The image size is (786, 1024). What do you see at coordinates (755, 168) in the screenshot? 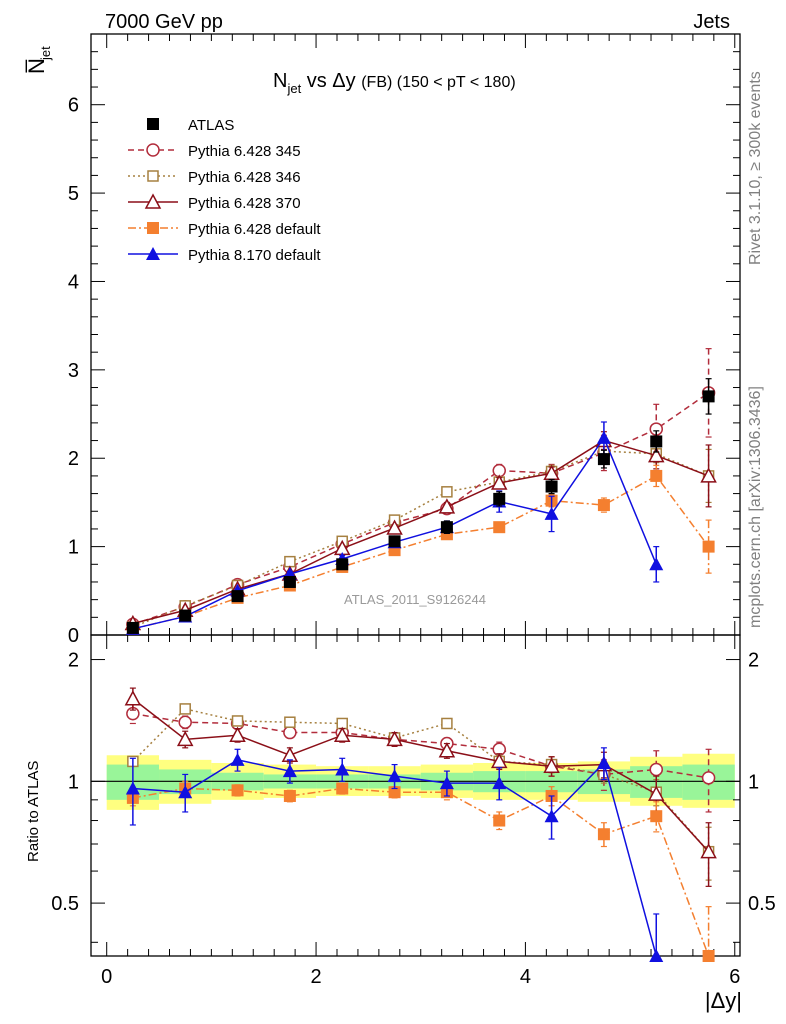
I see `side-label-rivet: Rivet 3.1.10, ≥ 300k events` at bounding box center [755, 168].